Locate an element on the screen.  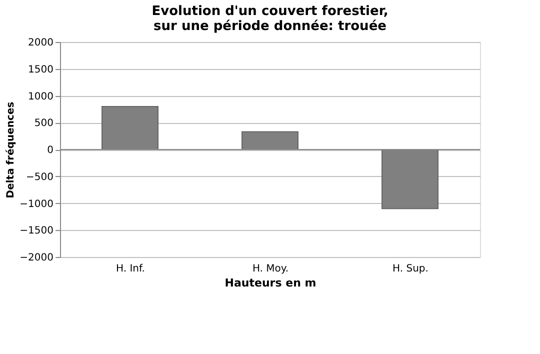
chart-title: Evolution d'un couvert forestier, sur une période donnée: trouée is located at coordinates (270, 19).